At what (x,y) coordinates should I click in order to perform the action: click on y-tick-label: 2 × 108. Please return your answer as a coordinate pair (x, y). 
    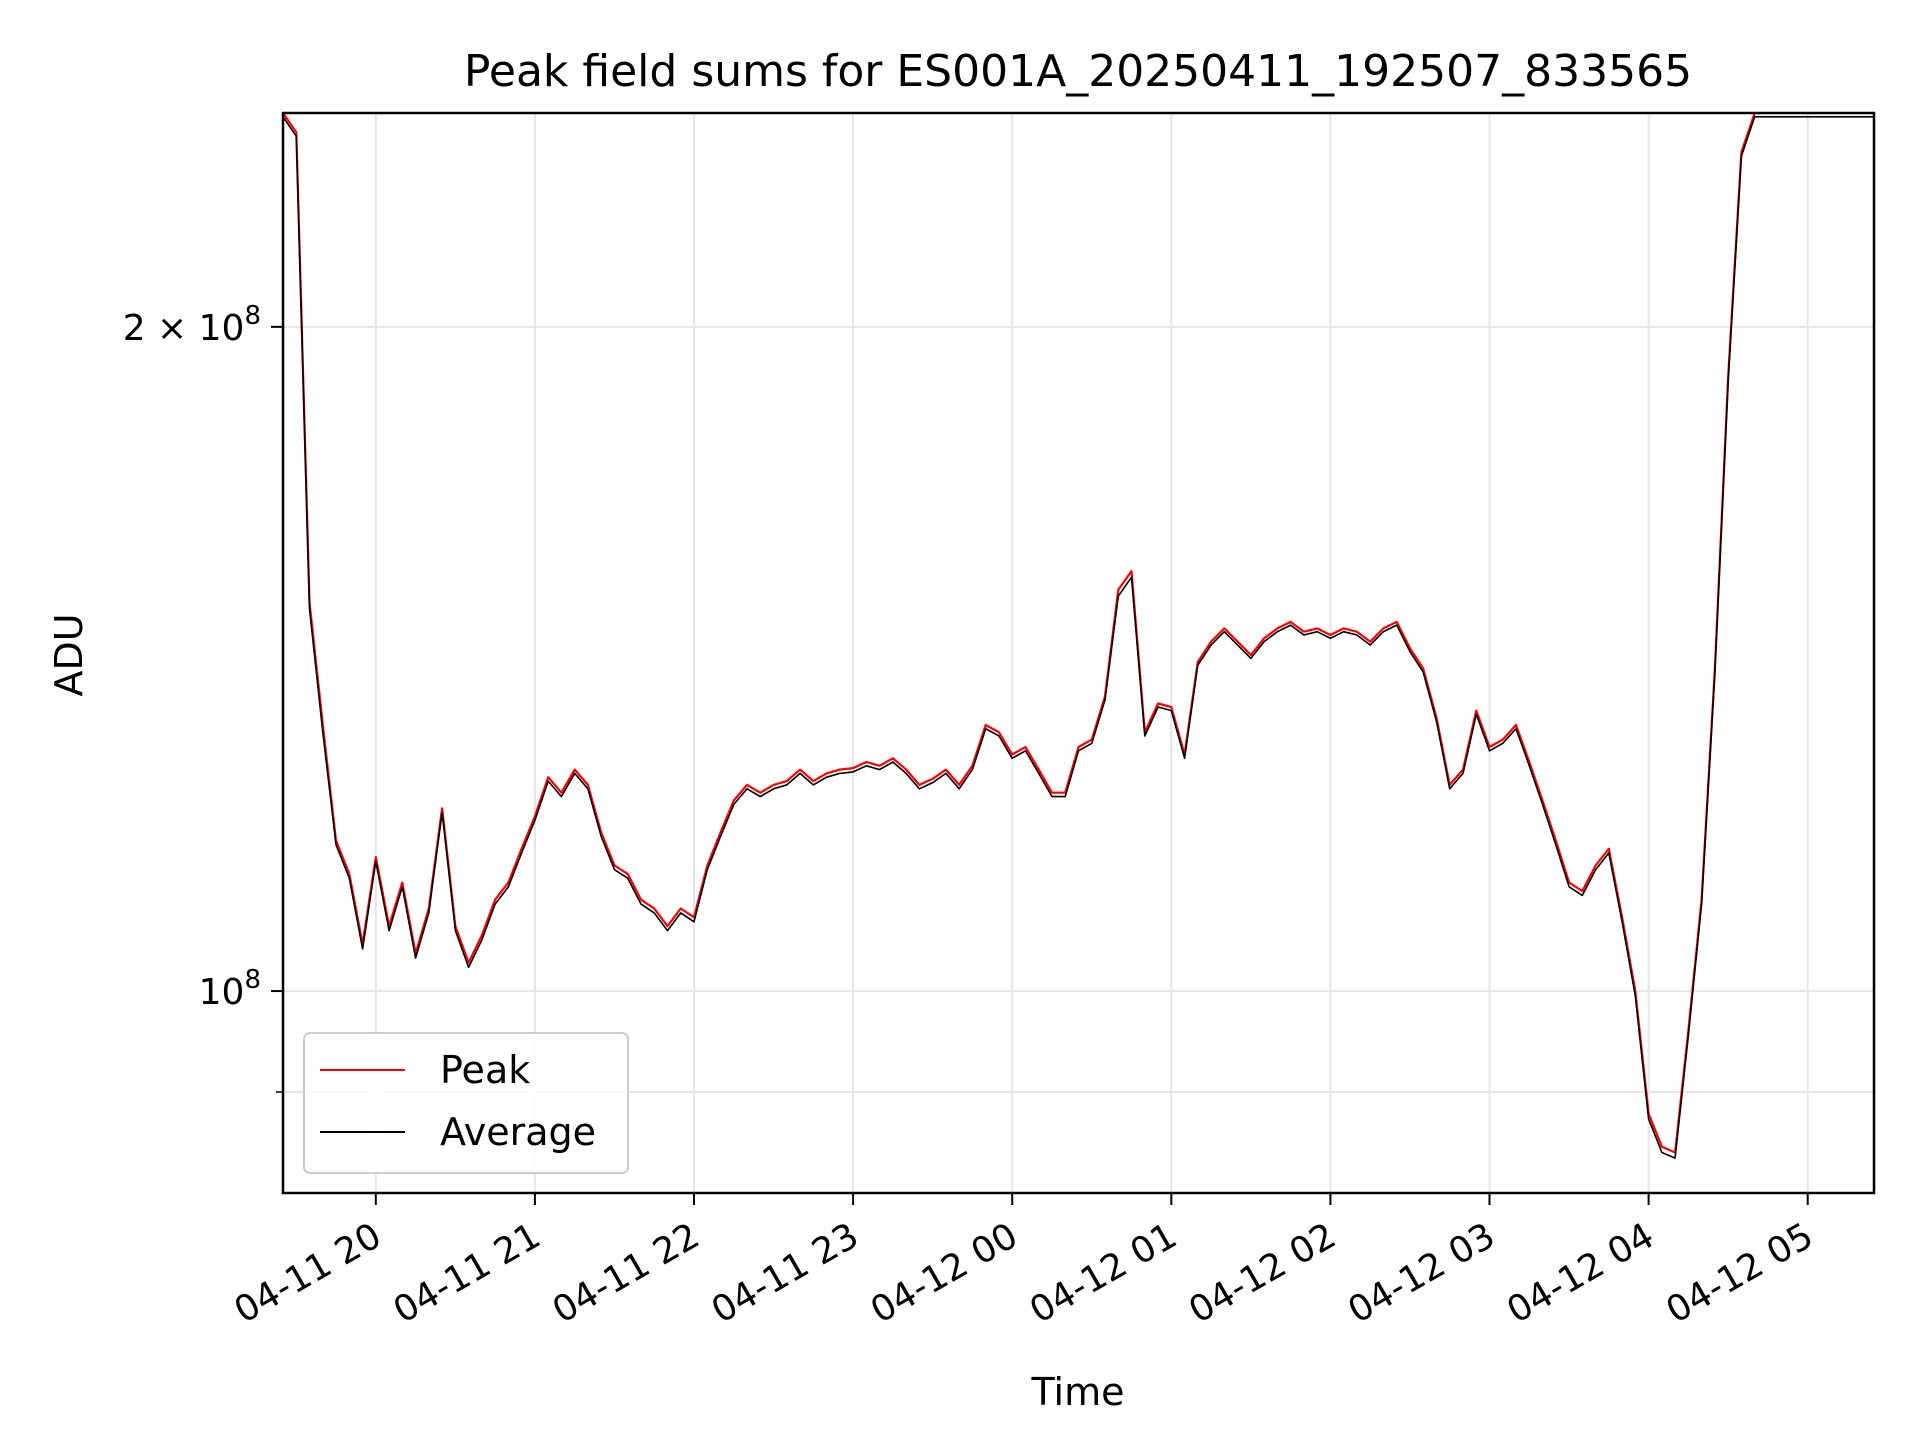
    Looking at the image, I should click on (192, 325).